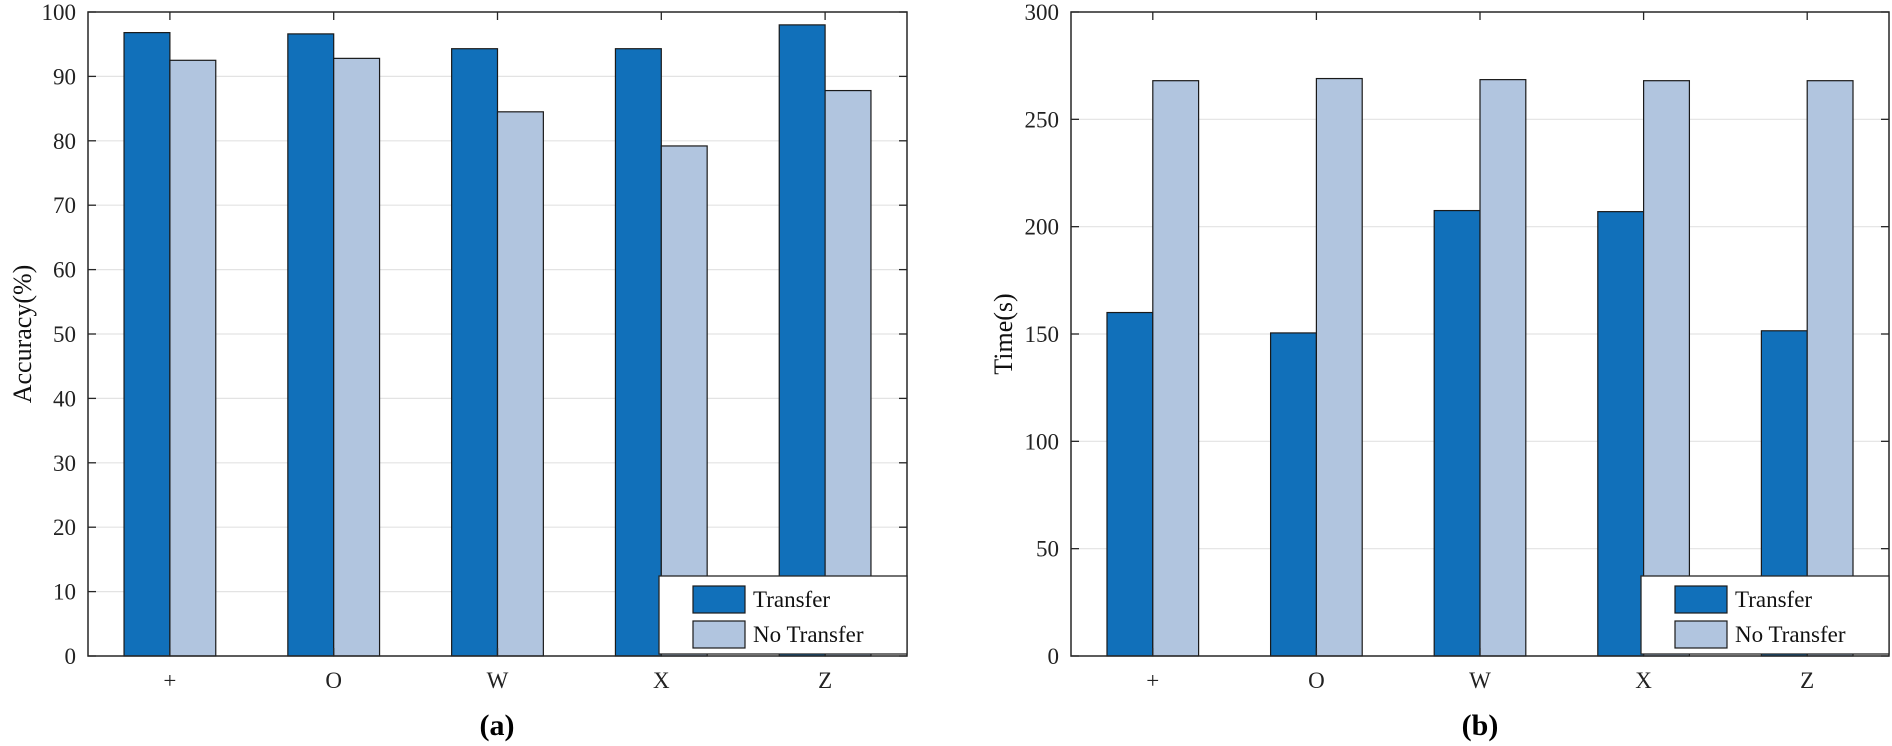 This screenshot has width=1892, height=746. What do you see at coordinates (1042, 119) in the screenshot?
I see `y-tick-label: 250` at bounding box center [1042, 119].